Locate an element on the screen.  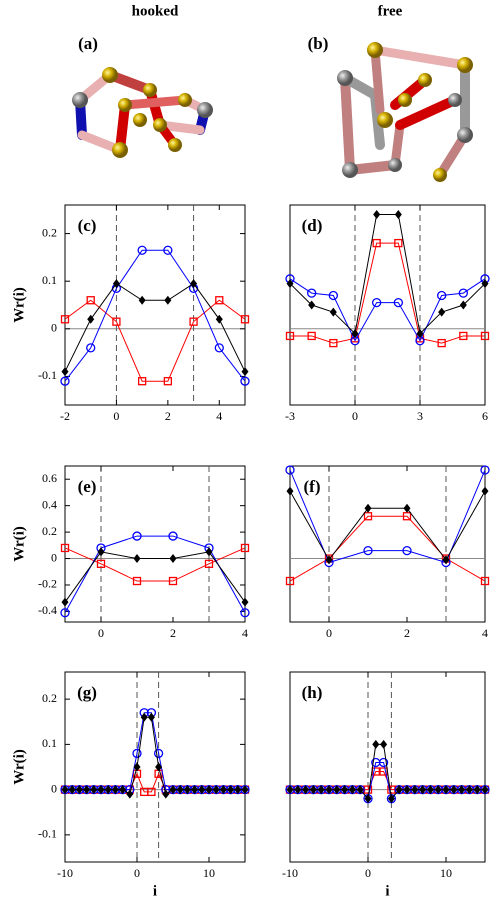
column-title: free is located at coordinates (390, 11).